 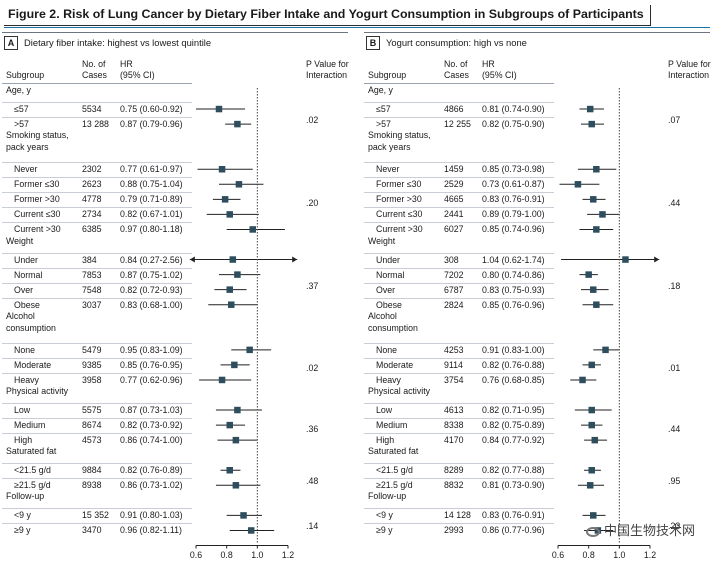 I want to click on row-cases: 2824, so click(x=454, y=304).